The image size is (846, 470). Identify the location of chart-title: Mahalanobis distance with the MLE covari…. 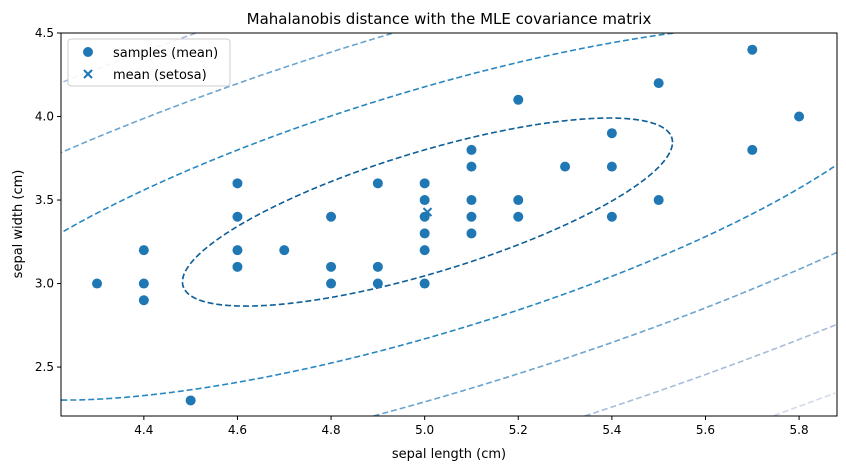
(449, 19).